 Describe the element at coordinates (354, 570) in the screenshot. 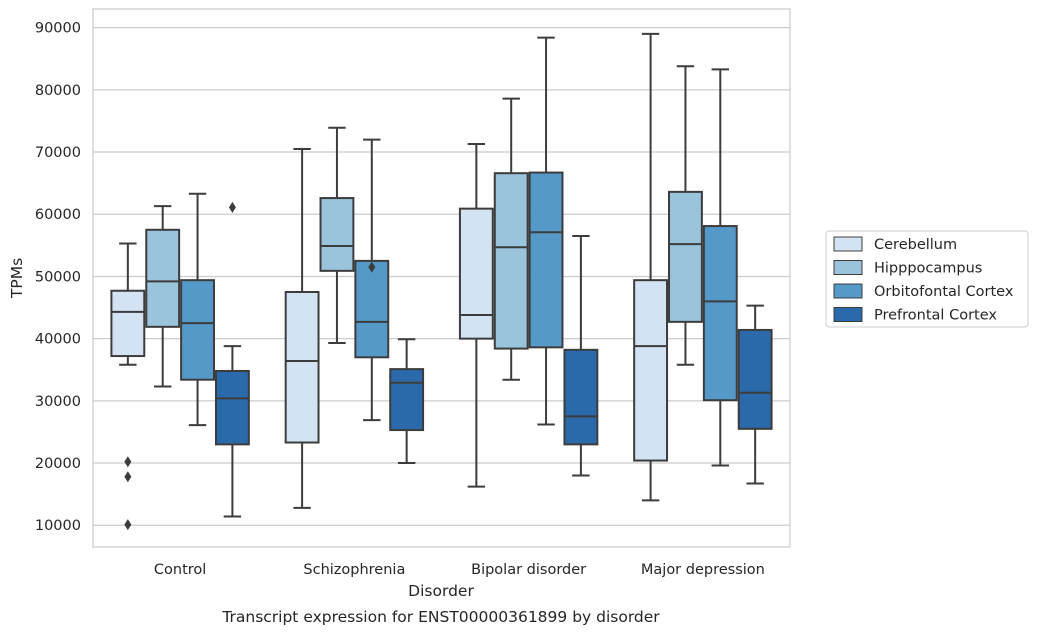

I see `x-tick-label: Schizophrenia` at that location.